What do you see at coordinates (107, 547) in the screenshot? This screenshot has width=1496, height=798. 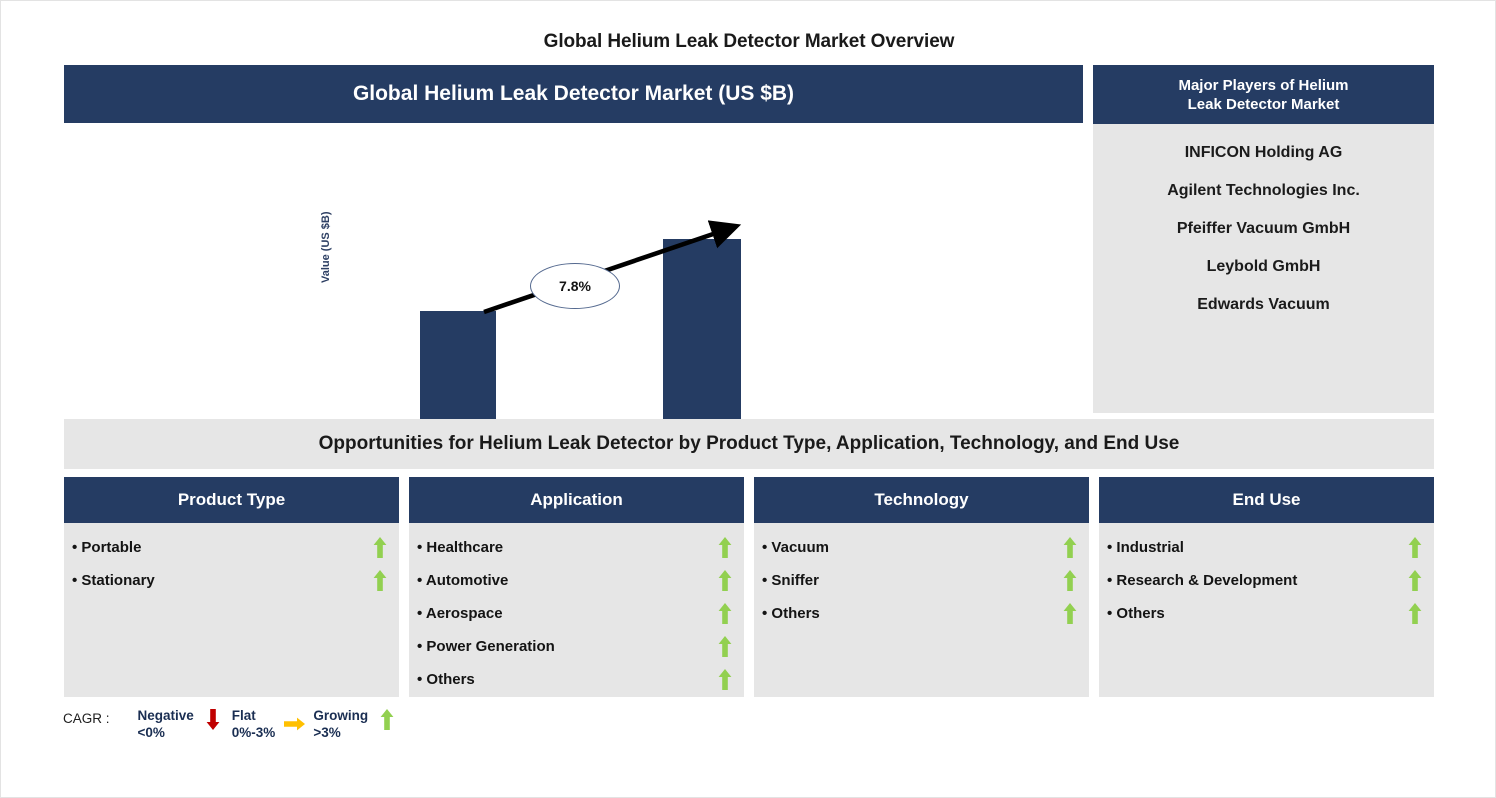 I see `list-item-label: • Portable` at bounding box center [107, 547].